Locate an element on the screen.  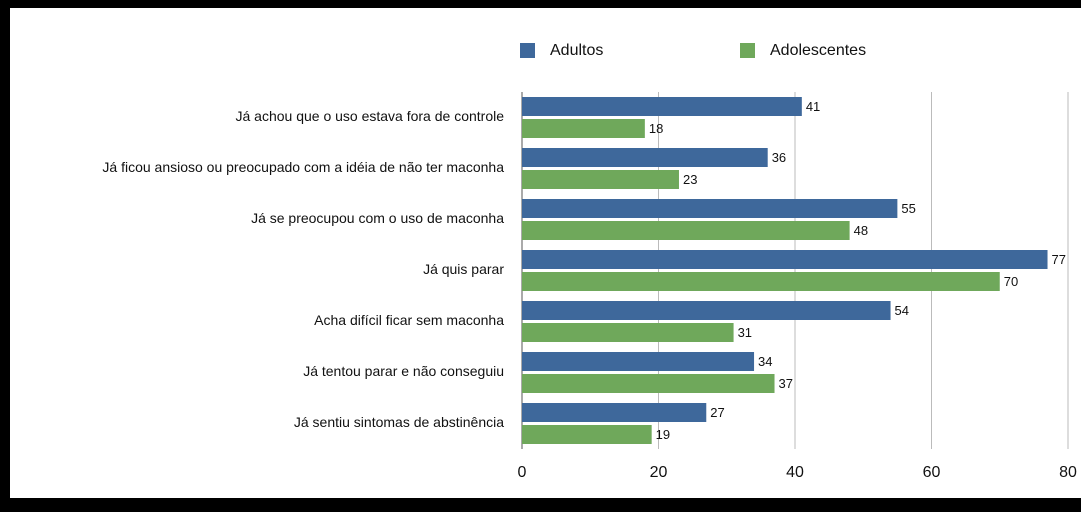
value-label: 70 is located at coordinates (1011, 281).